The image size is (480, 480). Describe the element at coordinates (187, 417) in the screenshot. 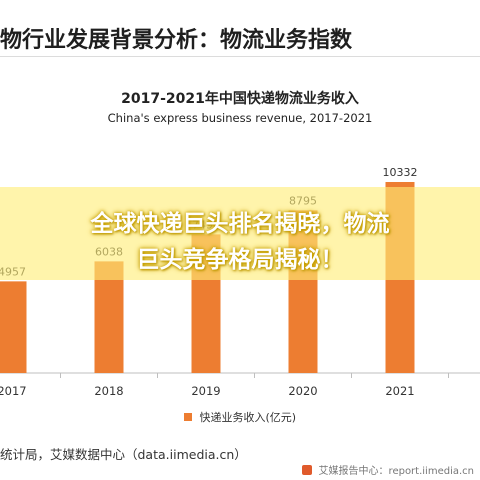

I see `legend-swatch` at that location.